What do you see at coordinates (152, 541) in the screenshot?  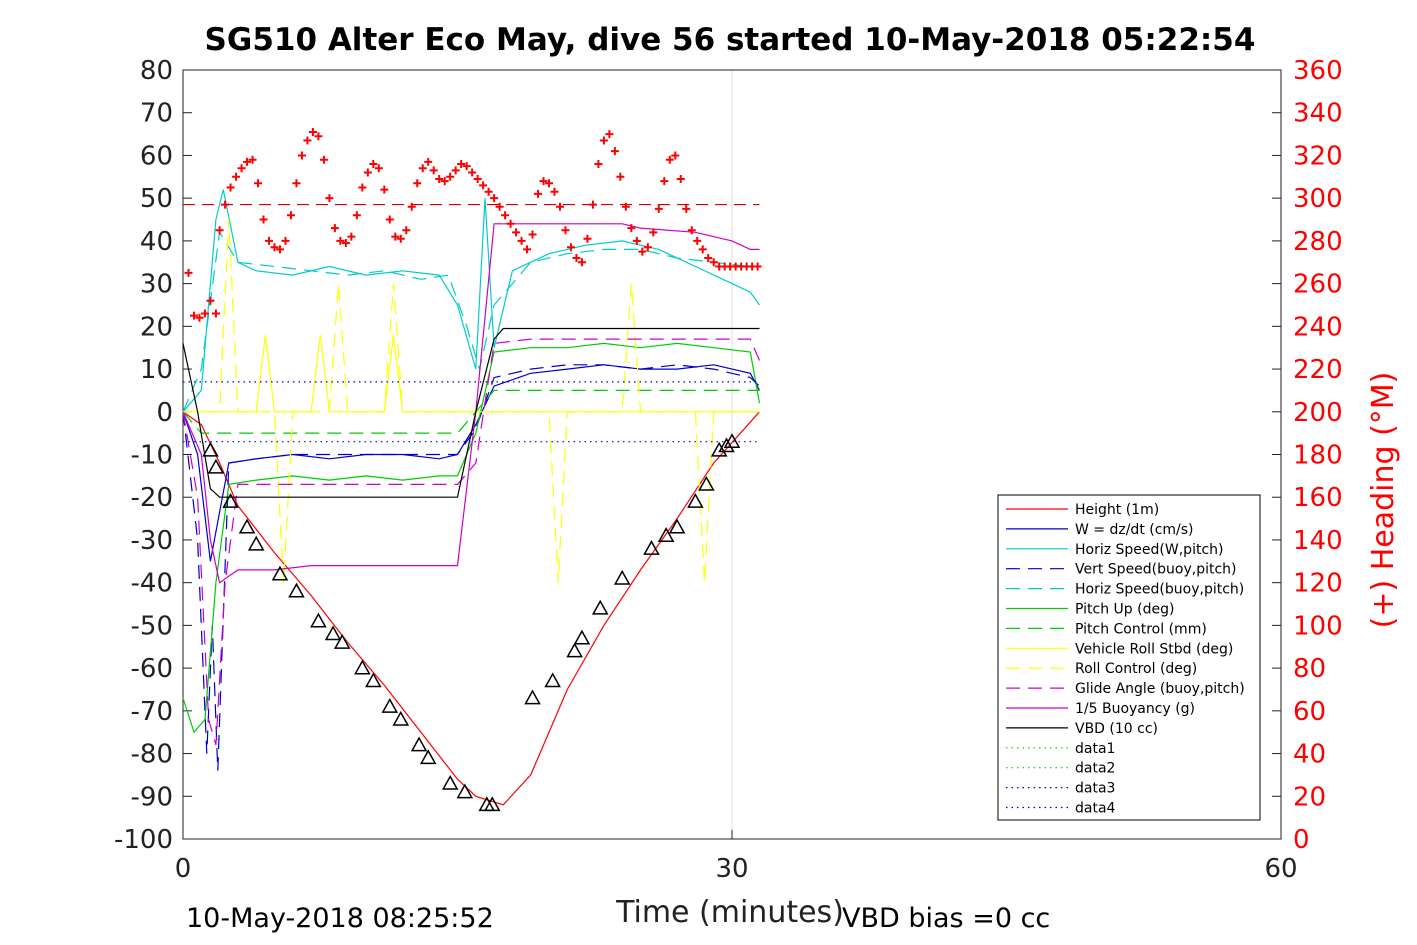 I see `y-tick-label: -30` at bounding box center [152, 541].